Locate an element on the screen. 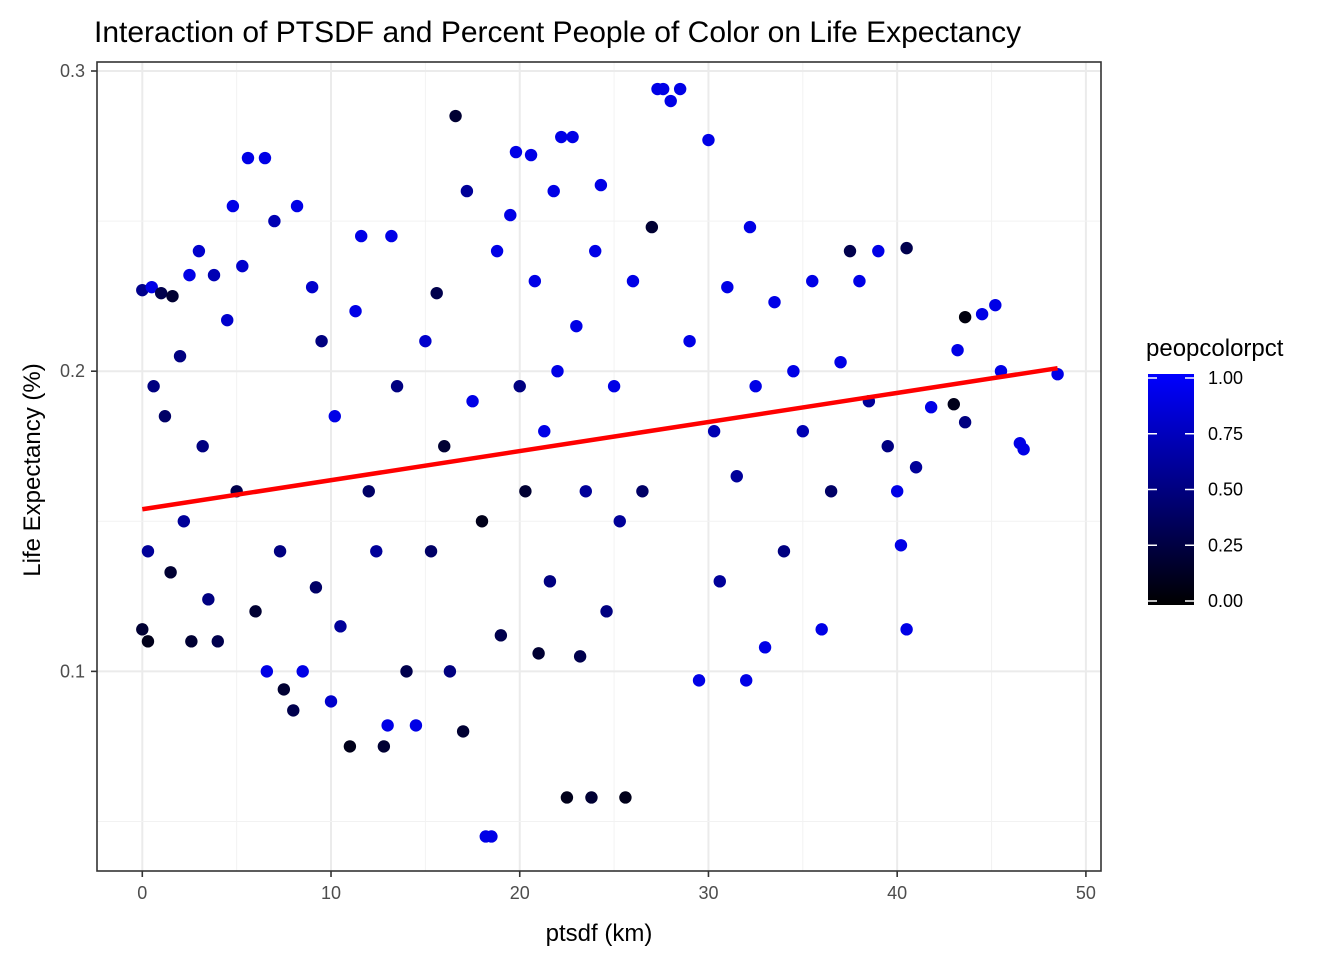 The image size is (1344, 960). legend-label: 0.25 is located at coordinates (1225, 545).